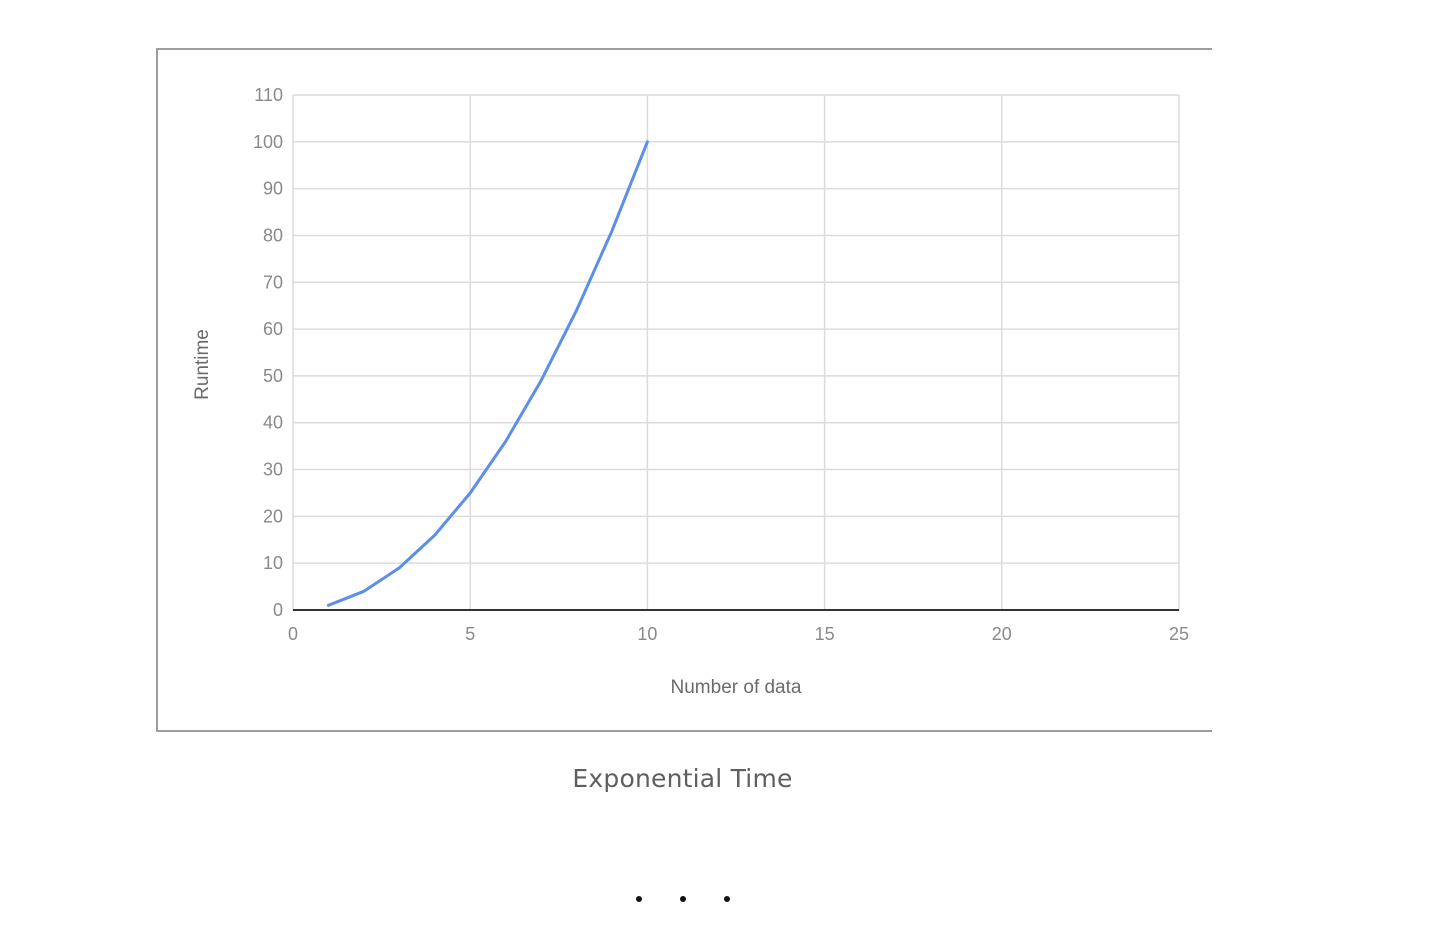 The image size is (1435, 932). I want to click on series-line, so click(487, 373).